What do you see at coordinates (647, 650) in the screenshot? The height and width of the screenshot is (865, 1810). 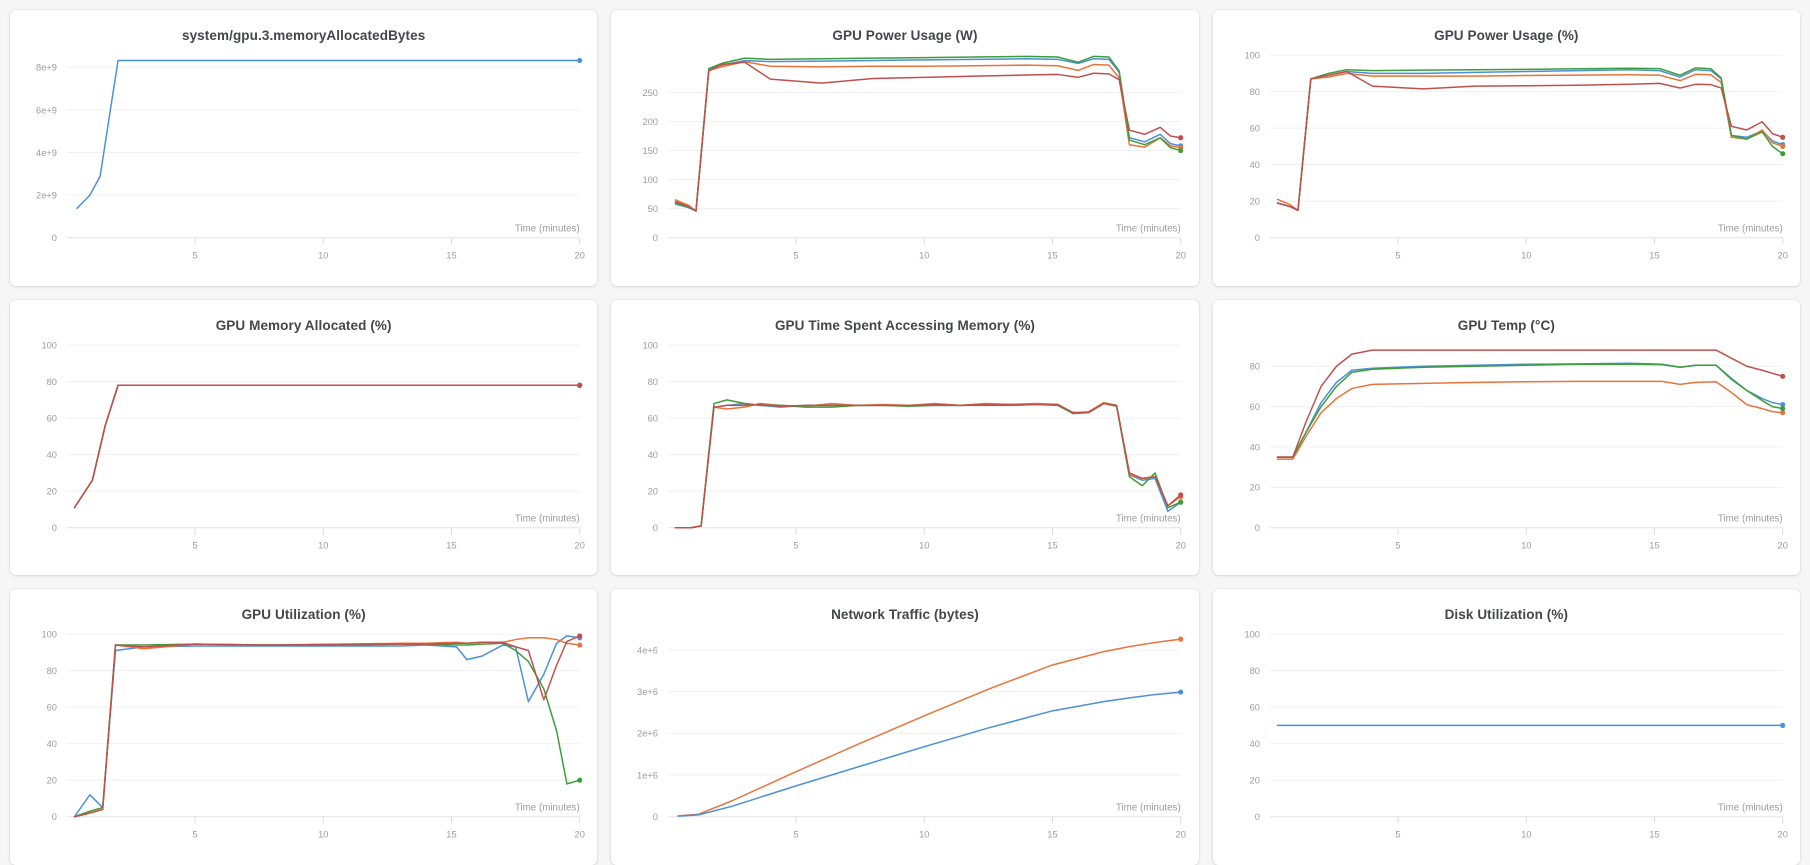 I see `svg-text: 4e+6` at bounding box center [647, 650].